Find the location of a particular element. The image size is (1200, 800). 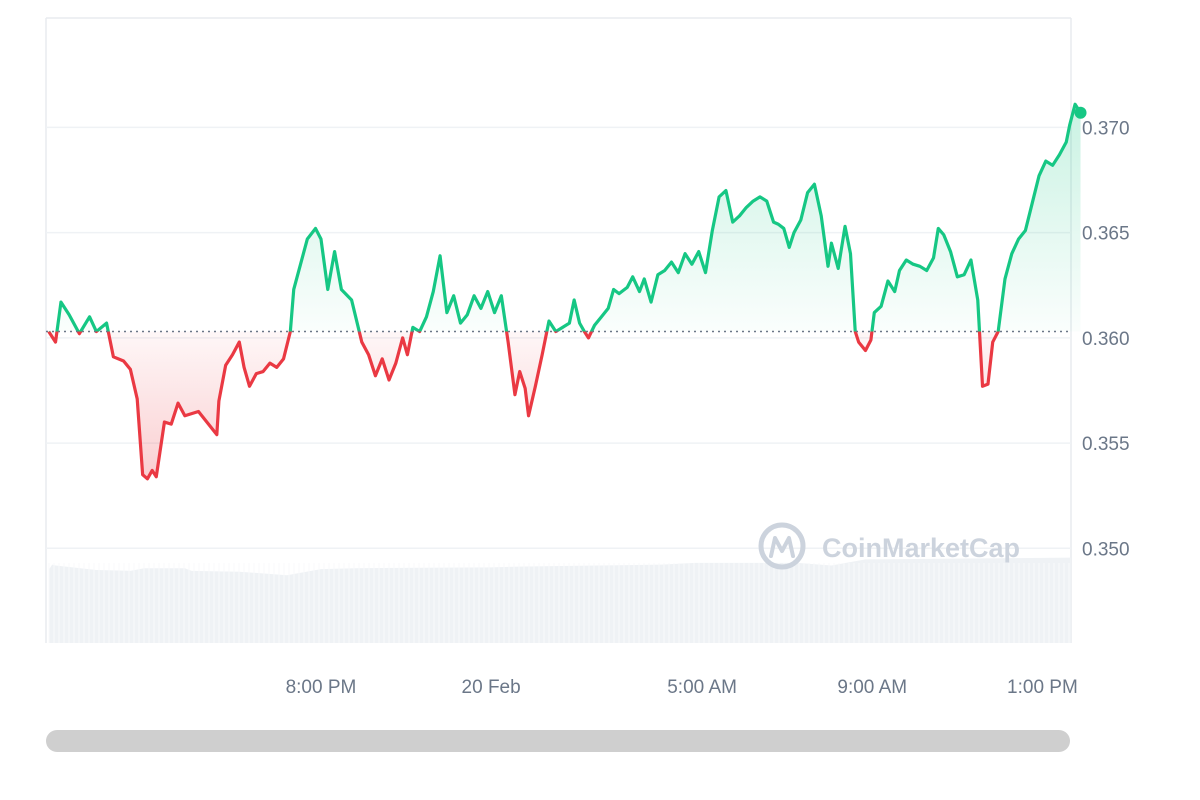

volume-bars is located at coordinates (560, 600).